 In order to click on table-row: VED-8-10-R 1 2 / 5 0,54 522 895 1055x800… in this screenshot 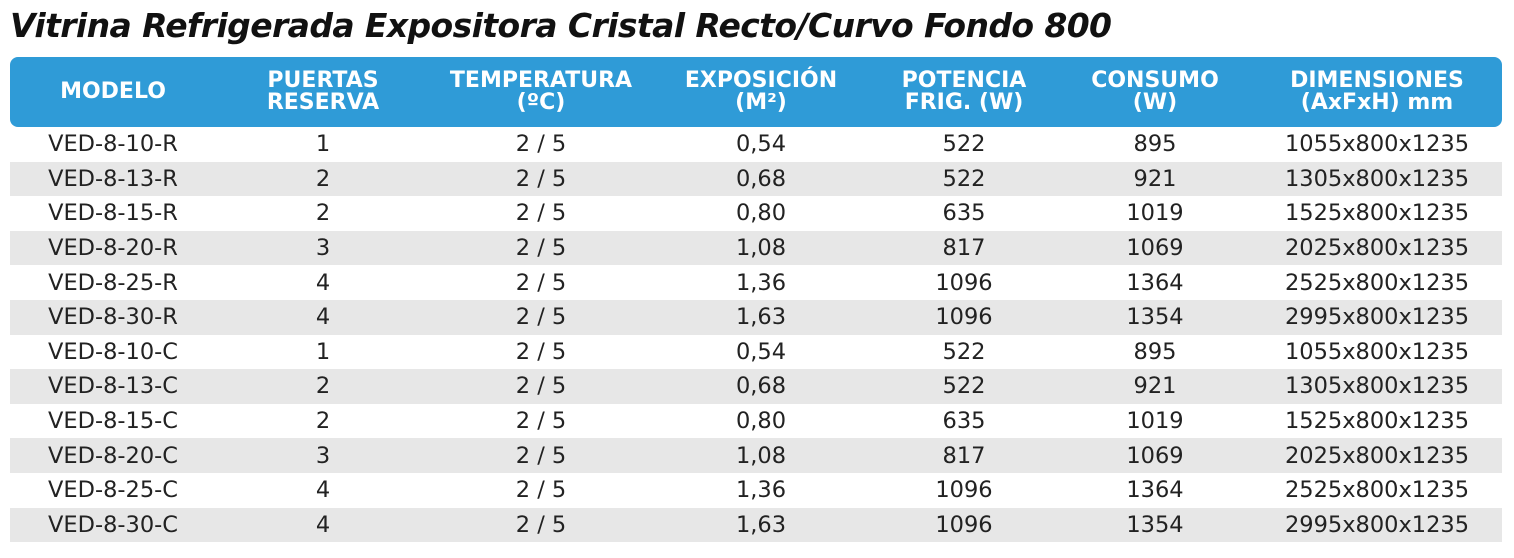, I will do `click(756, 144)`.